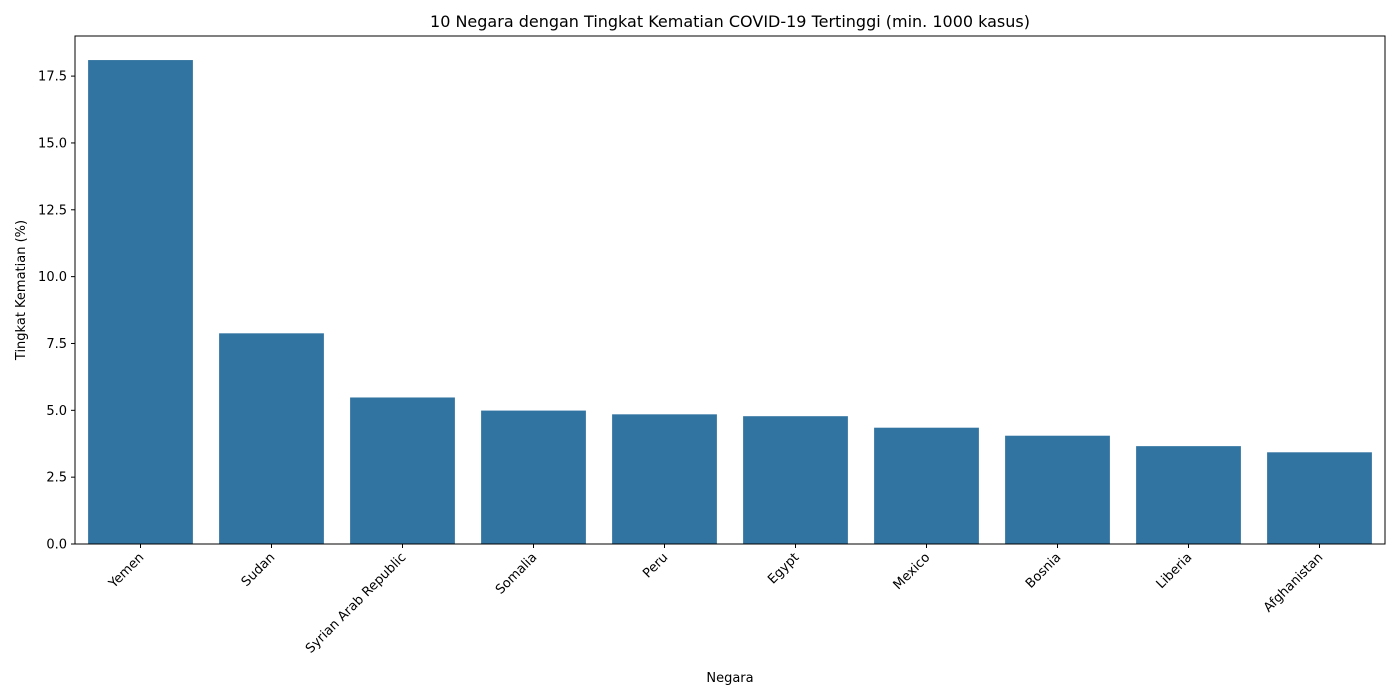  What do you see at coordinates (259, 570) in the screenshot?
I see `x-tick-label: Sudan` at bounding box center [259, 570].